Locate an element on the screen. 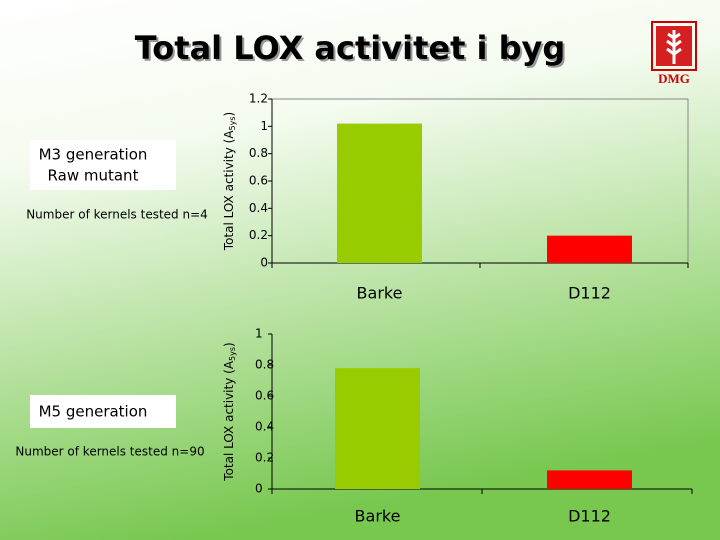 The height and width of the screenshot is (540, 720). logo-wheat is located at coordinates (674, 47).